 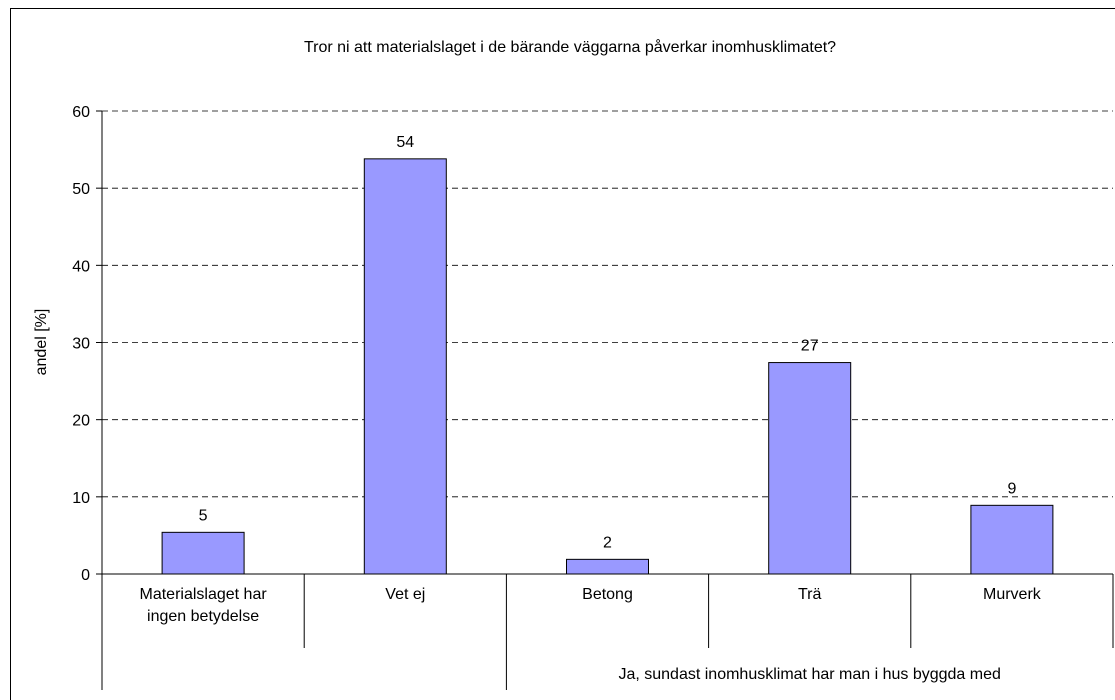 I want to click on y-tick-label: 50, so click(x=81, y=189).